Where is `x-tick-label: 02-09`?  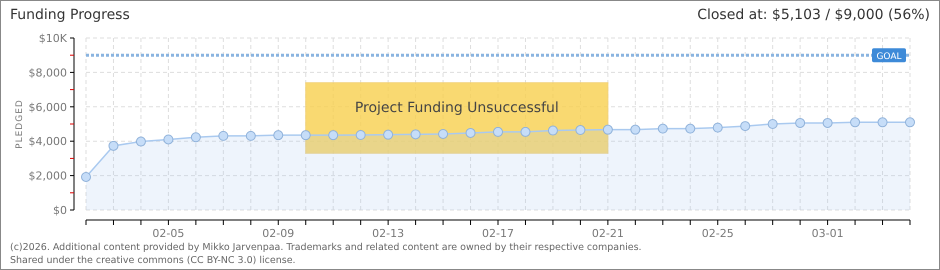
x-tick-label: 02-09 is located at coordinates (278, 233).